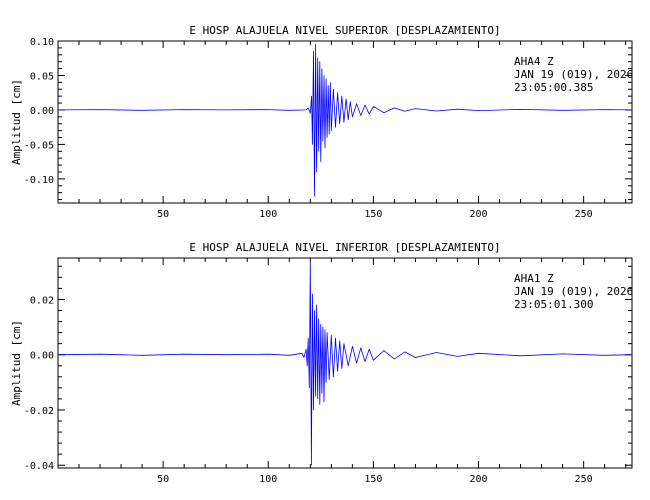  I want to click on top-x-tick-label: 200, so click(478, 214).